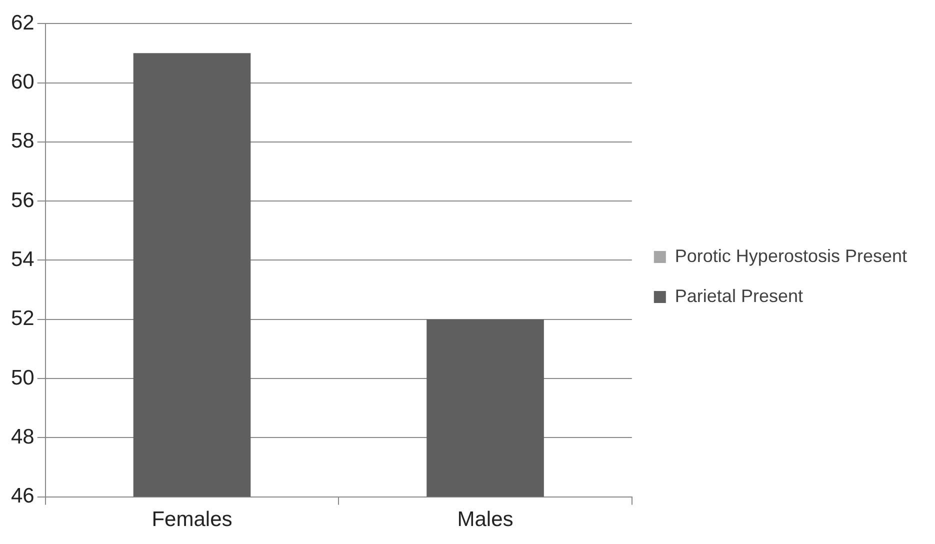 Image resolution: width=935 pixels, height=544 pixels. Describe the element at coordinates (22, 200) in the screenshot. I see `y-tick-label: 56` at that location.